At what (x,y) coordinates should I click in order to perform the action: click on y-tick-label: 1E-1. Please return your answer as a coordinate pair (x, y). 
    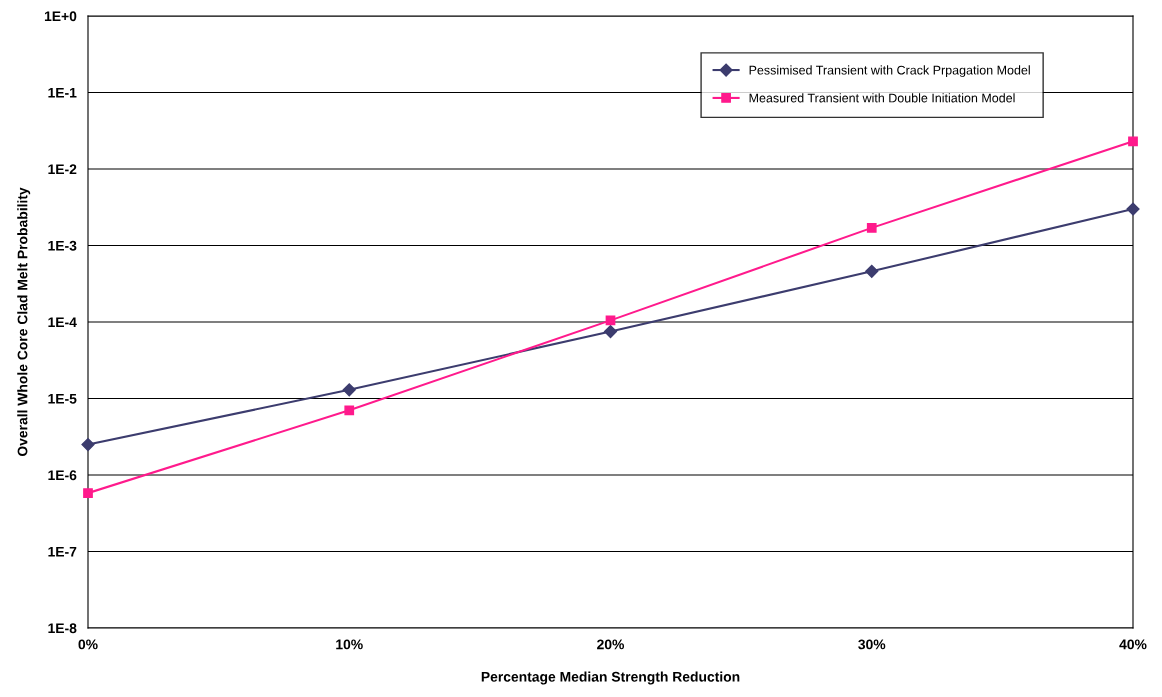
    Looking at the image, I should click on (62, 92).